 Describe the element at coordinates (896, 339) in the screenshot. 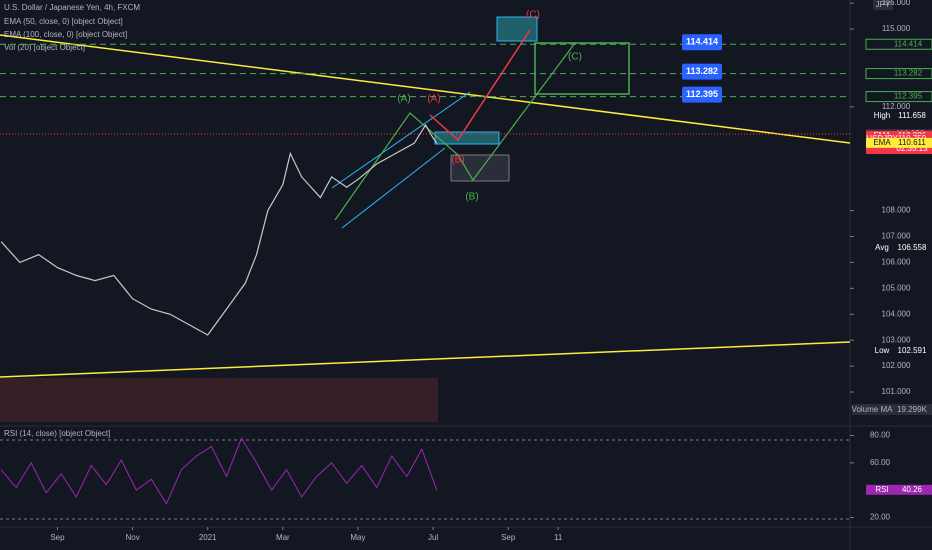

I see `y-tick-label: 103.000` at that location.